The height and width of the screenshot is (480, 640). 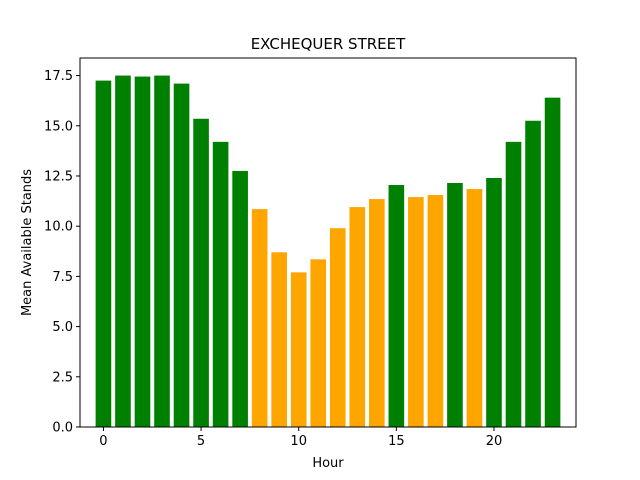 What do you see at coordinates (62, 377) in the screenshot?
I see `y-tick-label: 2.5` at bounding box center [62, 377].